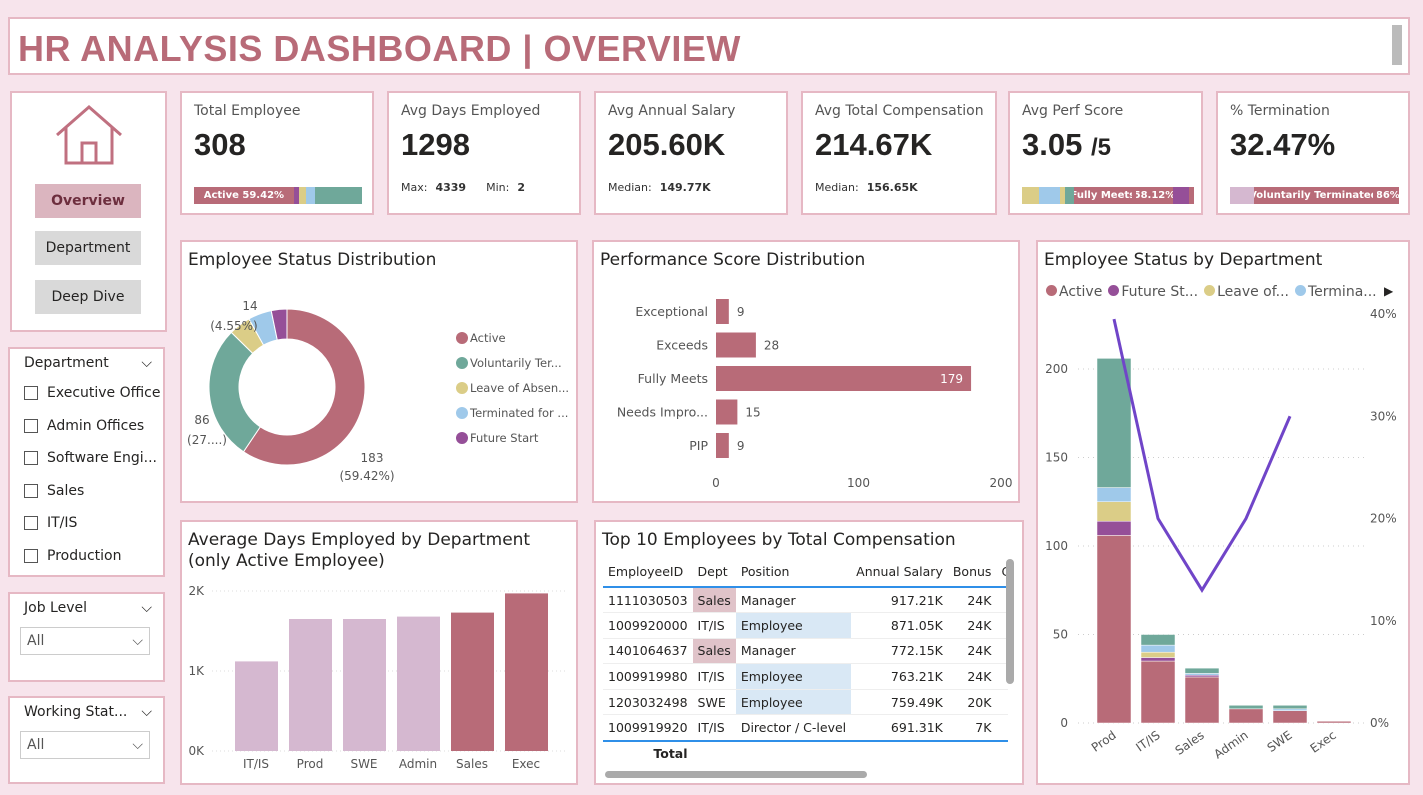  Describe the element at coordinates (1183, 260) in the screenshot. I see `visual-title: Employee Status by Department` at that location.